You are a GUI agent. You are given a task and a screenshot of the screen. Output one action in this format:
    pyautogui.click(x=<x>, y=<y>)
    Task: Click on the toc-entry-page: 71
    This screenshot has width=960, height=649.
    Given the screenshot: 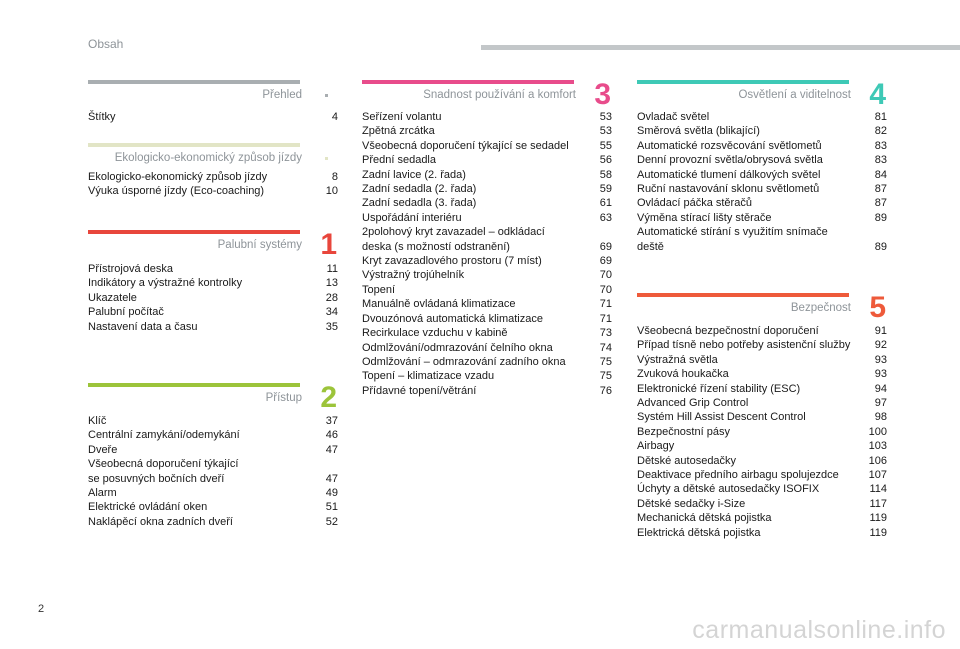 What is the action you would take?
    pyautogui.click(x=605, y=318)
    